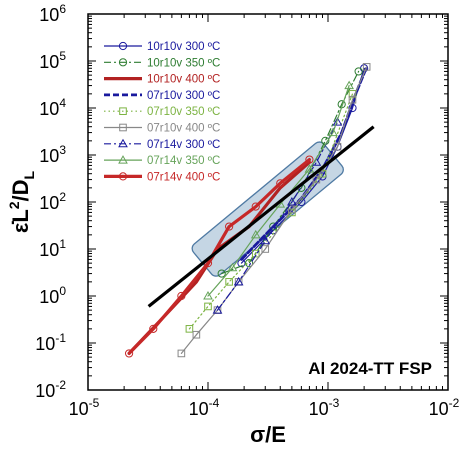 Image resolution: width=474 pixels, height=450 pixels. I want to click on x-tick-label: 10⁻⁵, so click(84, 407).